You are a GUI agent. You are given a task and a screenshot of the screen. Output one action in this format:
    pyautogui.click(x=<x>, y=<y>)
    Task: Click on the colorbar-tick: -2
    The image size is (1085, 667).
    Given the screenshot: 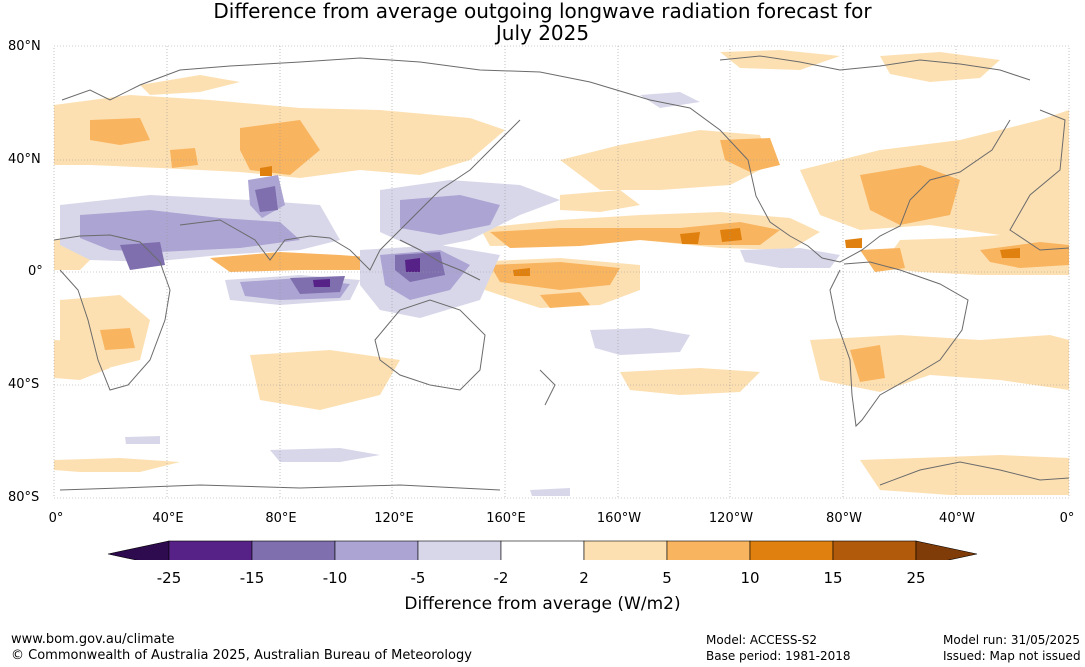 What is the action you would take?
    pyautogui.click(x=501, y=578)
    